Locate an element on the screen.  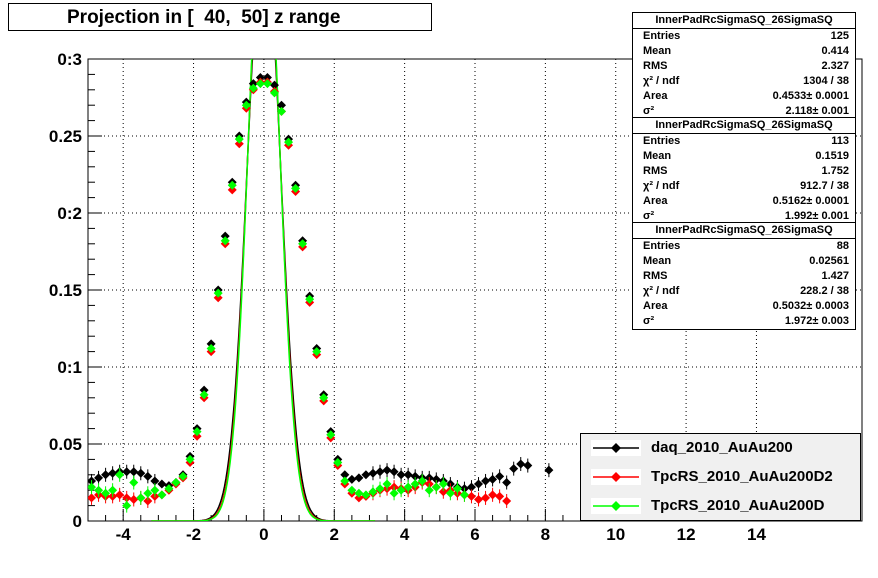
stats-value: 0.5162± 0.0001 is located at coordinates (810, 201).